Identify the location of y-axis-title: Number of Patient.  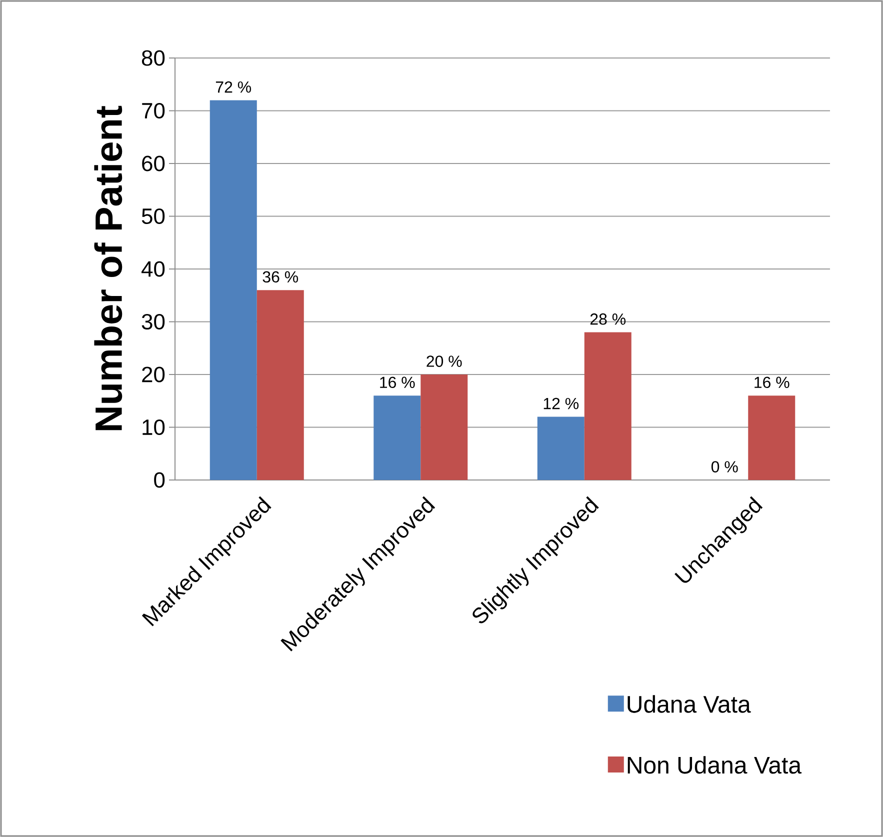
(108, 268).